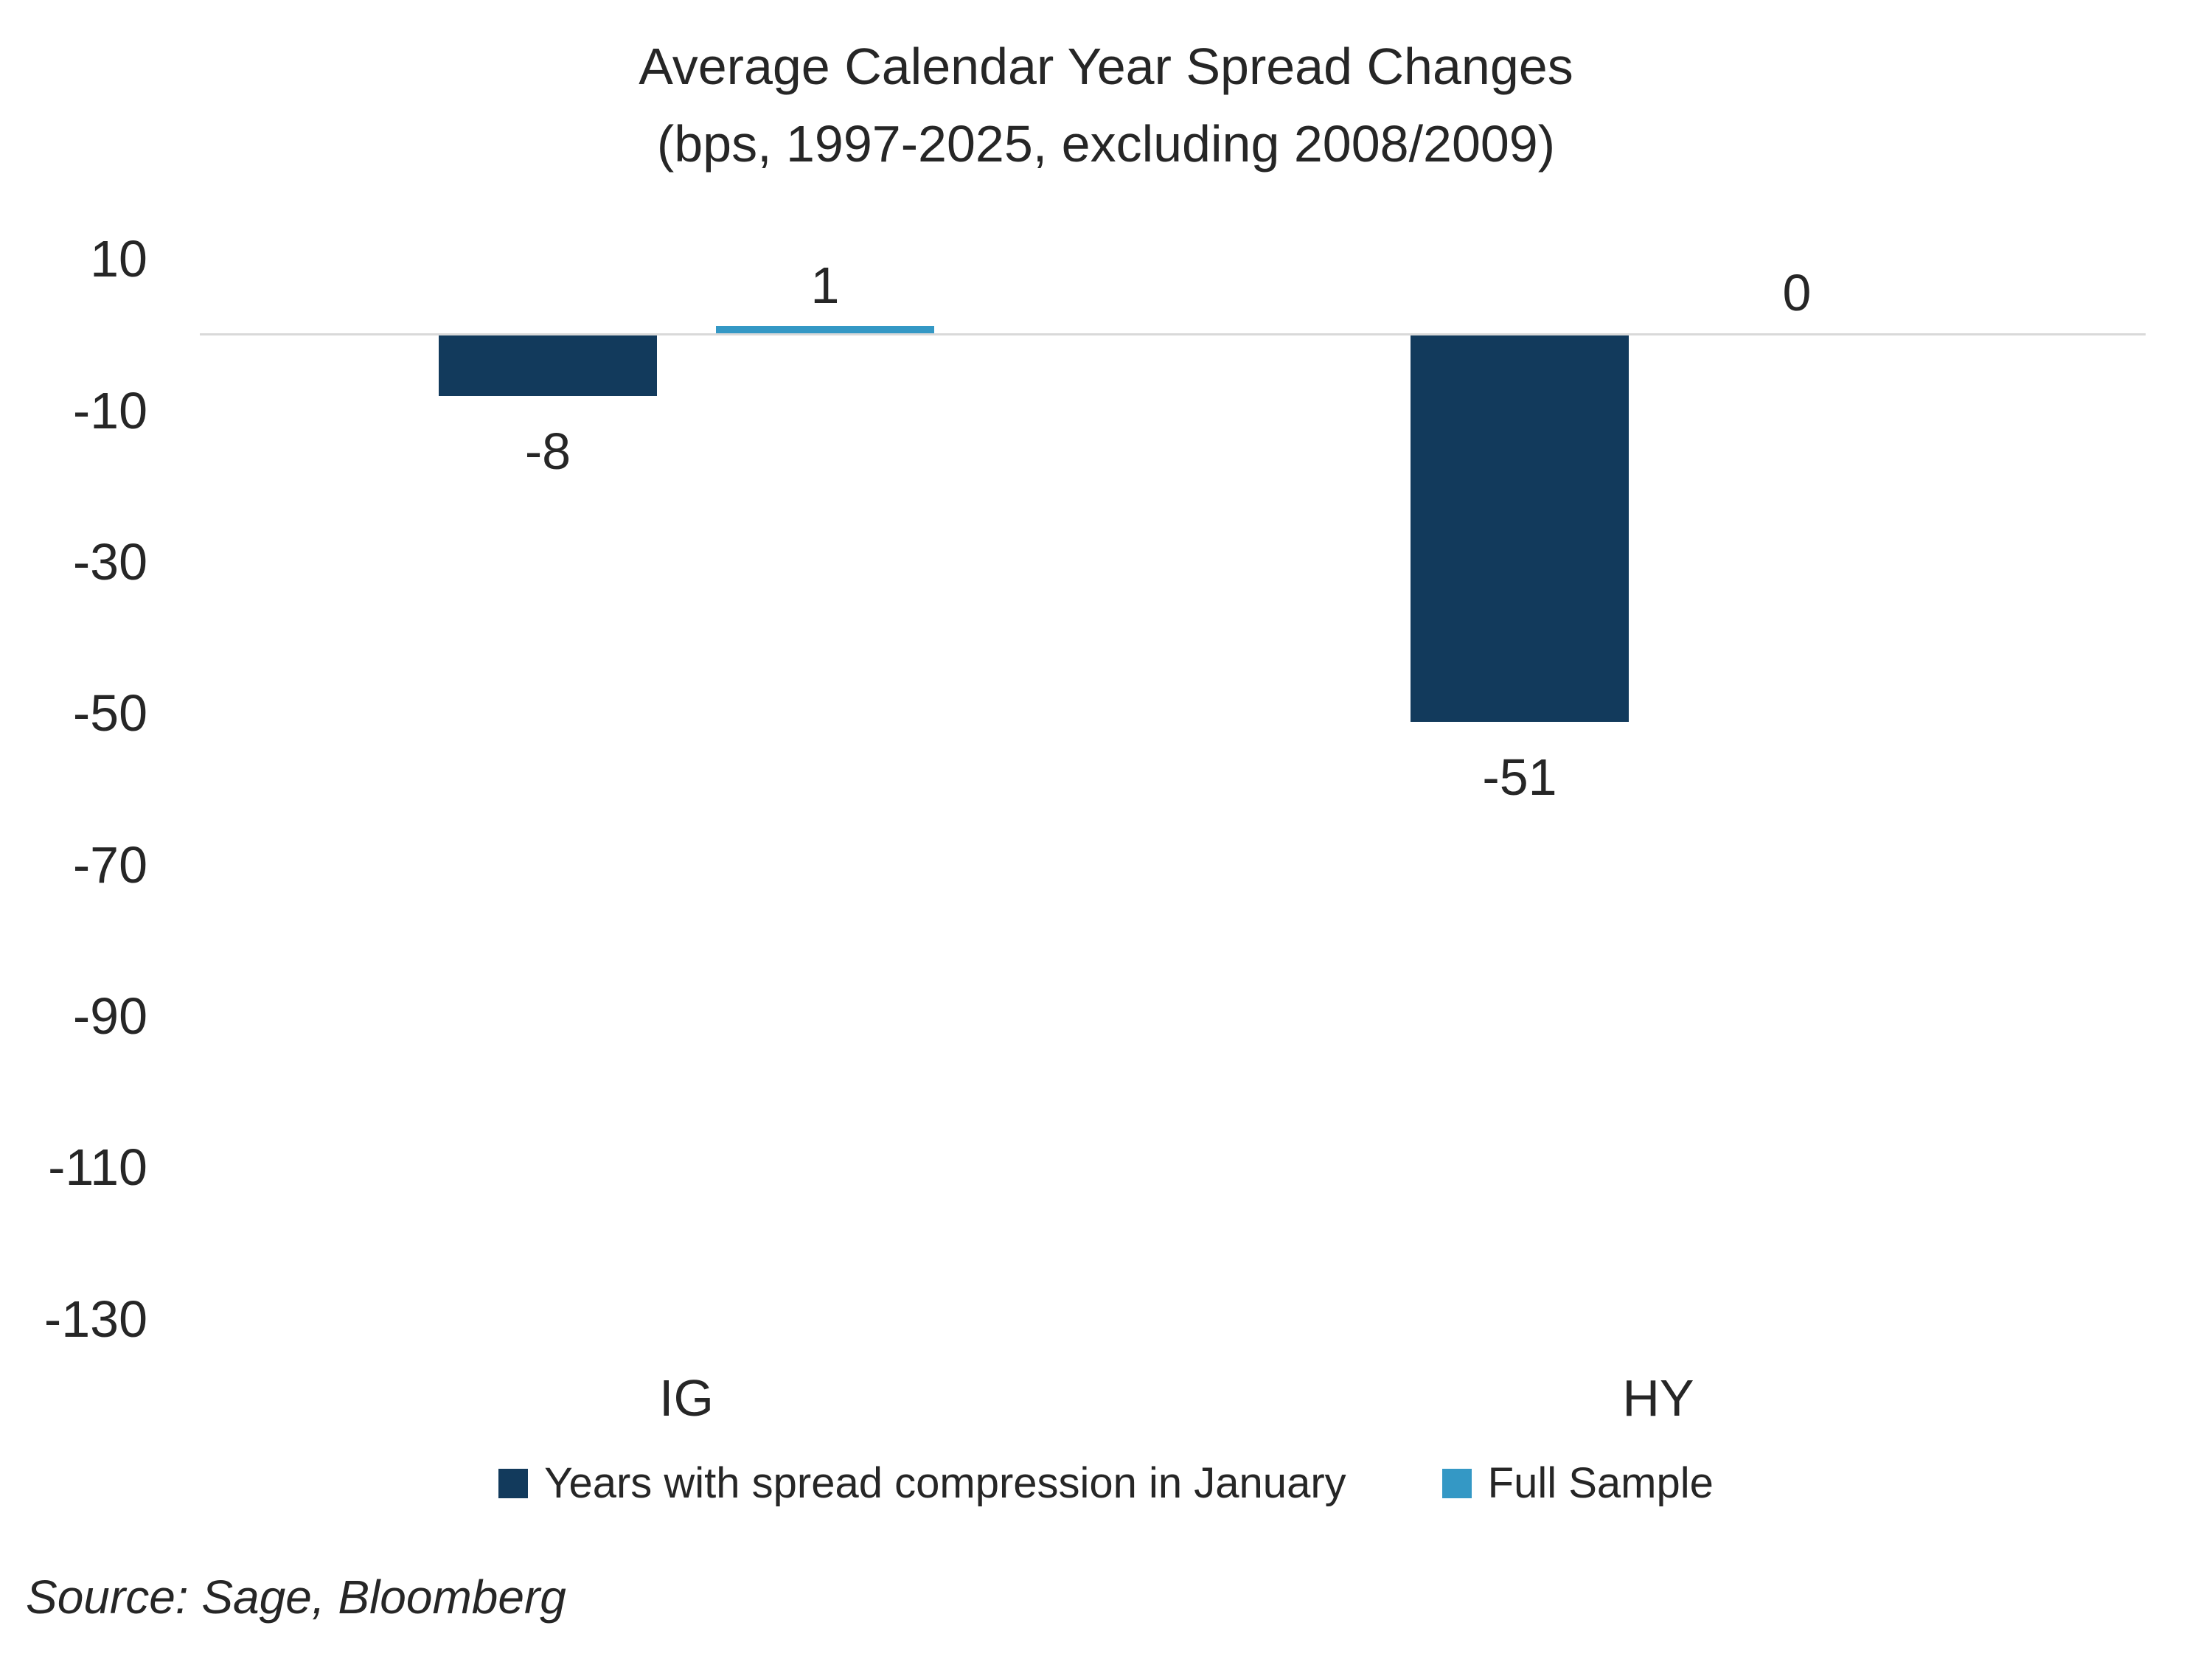  What do you see at coordinates (825, 329) in the screenshot?
I see `bar-ig-blue` at bounding box center [825, 329].